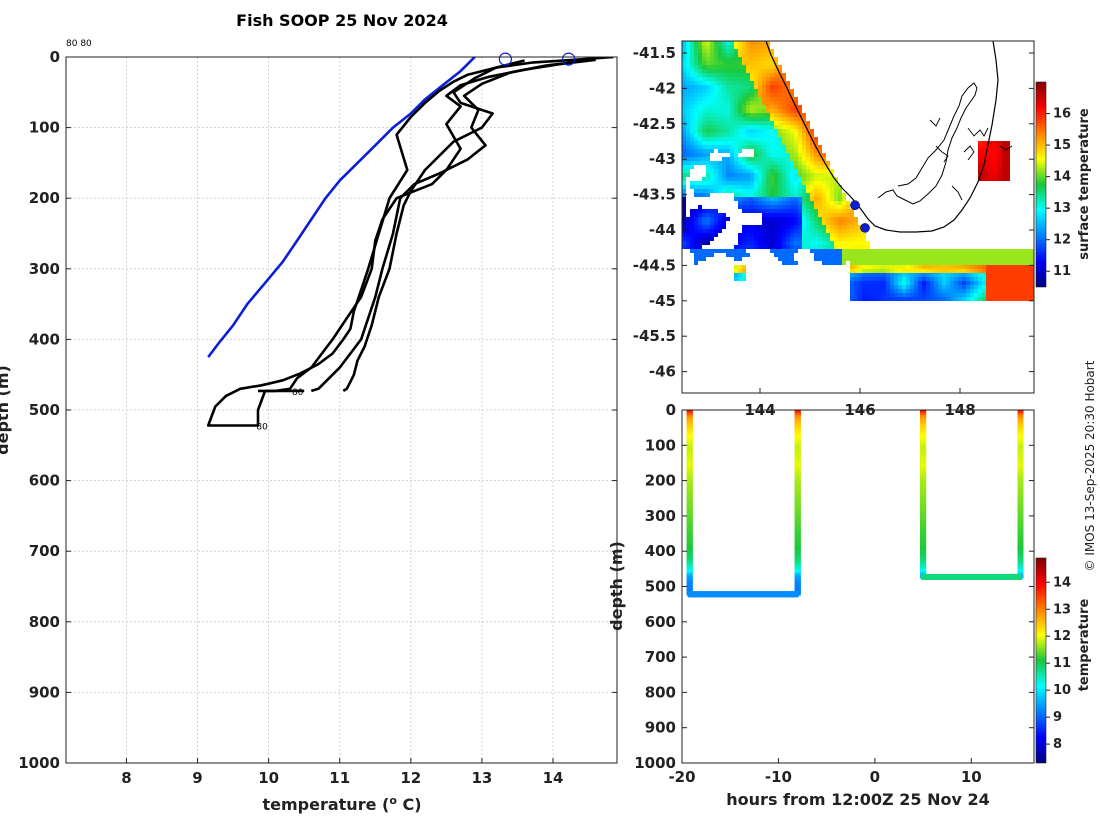  I want to click on y-tick-label: 400, so click(44, 339).